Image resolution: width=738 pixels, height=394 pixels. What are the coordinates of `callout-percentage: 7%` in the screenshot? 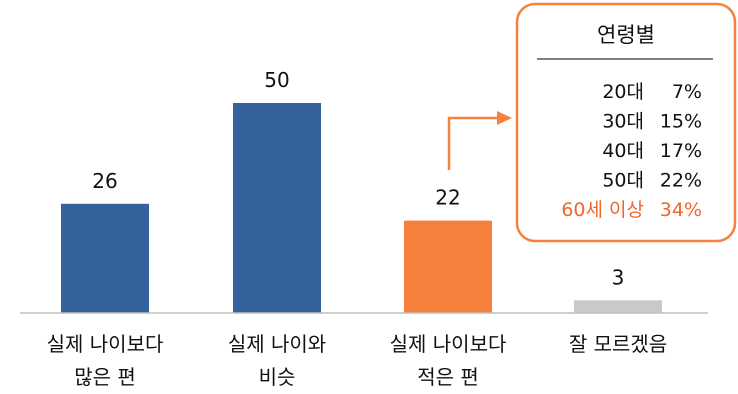 It's located at (687, 92).